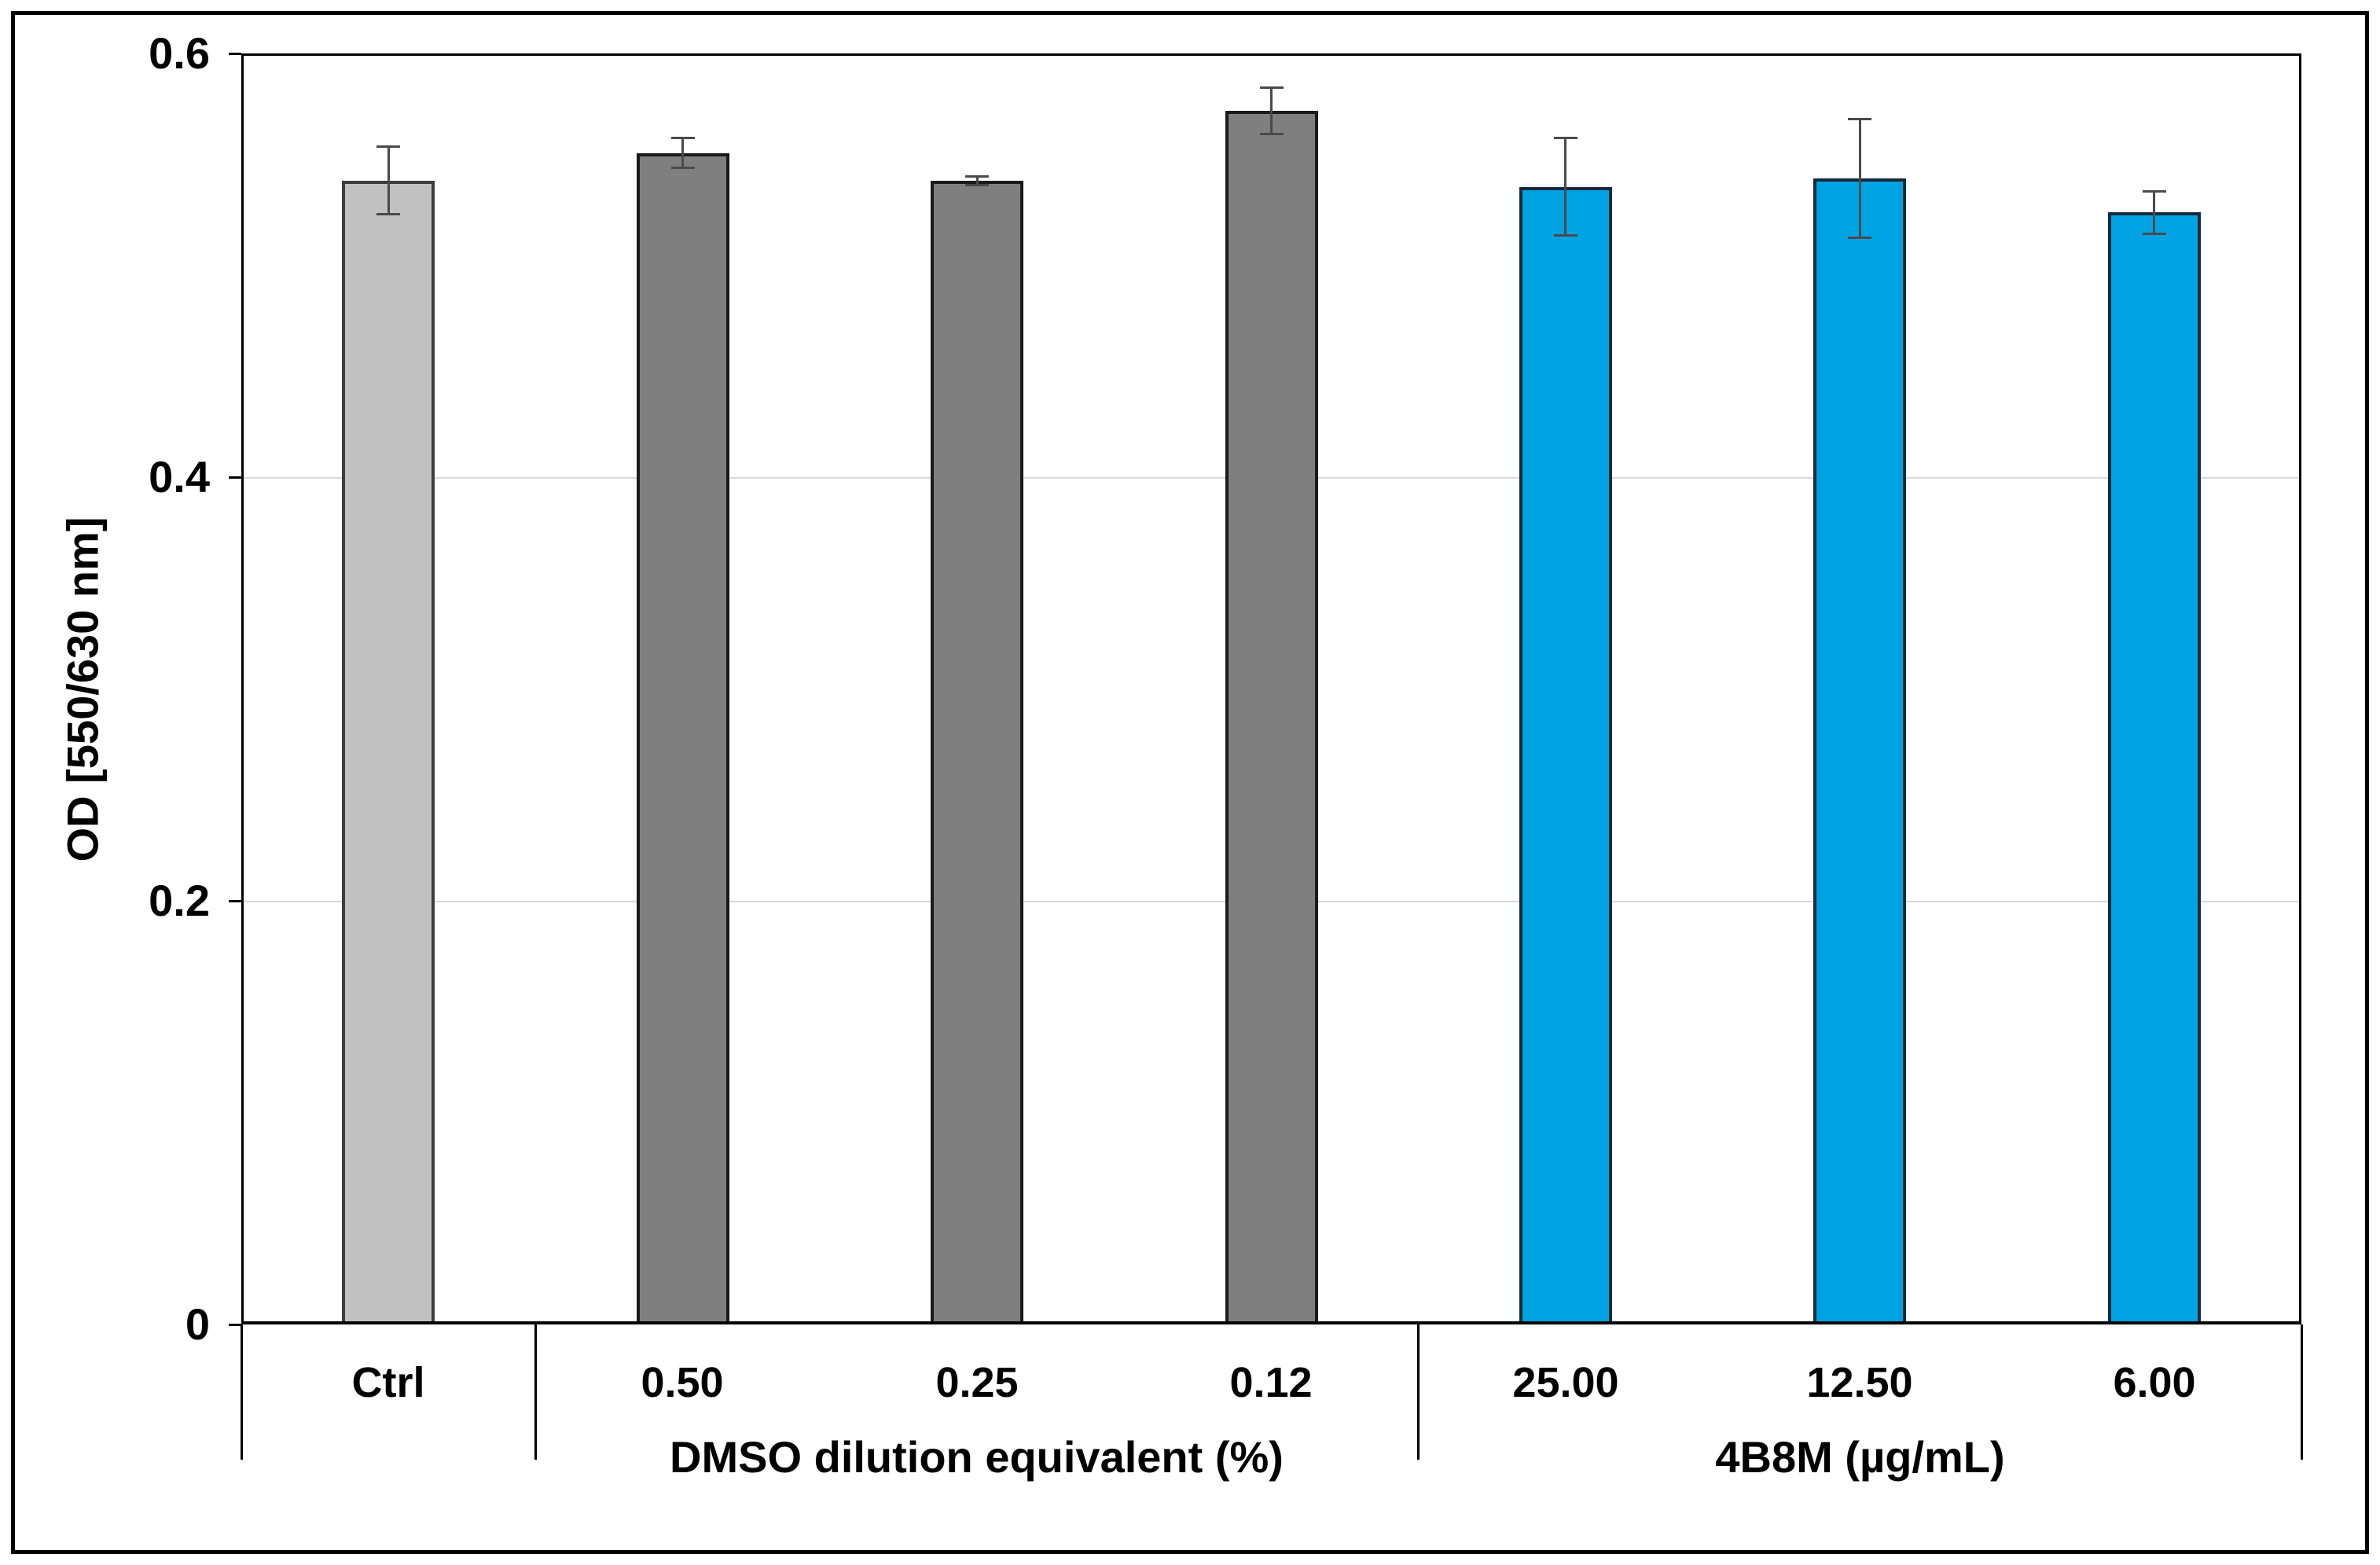 The width and height of the screenshot is (2380, 1565). What do you see at coordinates (682, 1382) in the screenshot?
I see `category-label: 0.50` at bounding box center [682, 1382].